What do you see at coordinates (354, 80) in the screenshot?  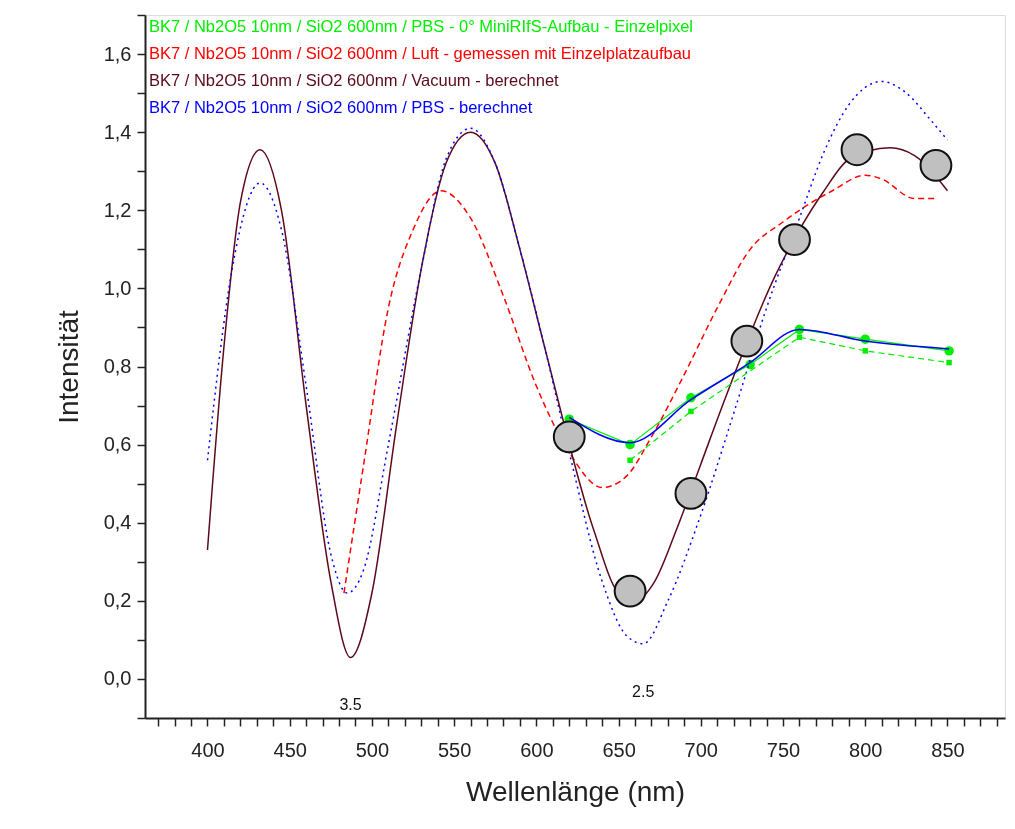 I see `text: BK7 / Nb2O5 10nm / SiO2 600nm / Vacuum - berechnet` at bounding box center [354, 80].